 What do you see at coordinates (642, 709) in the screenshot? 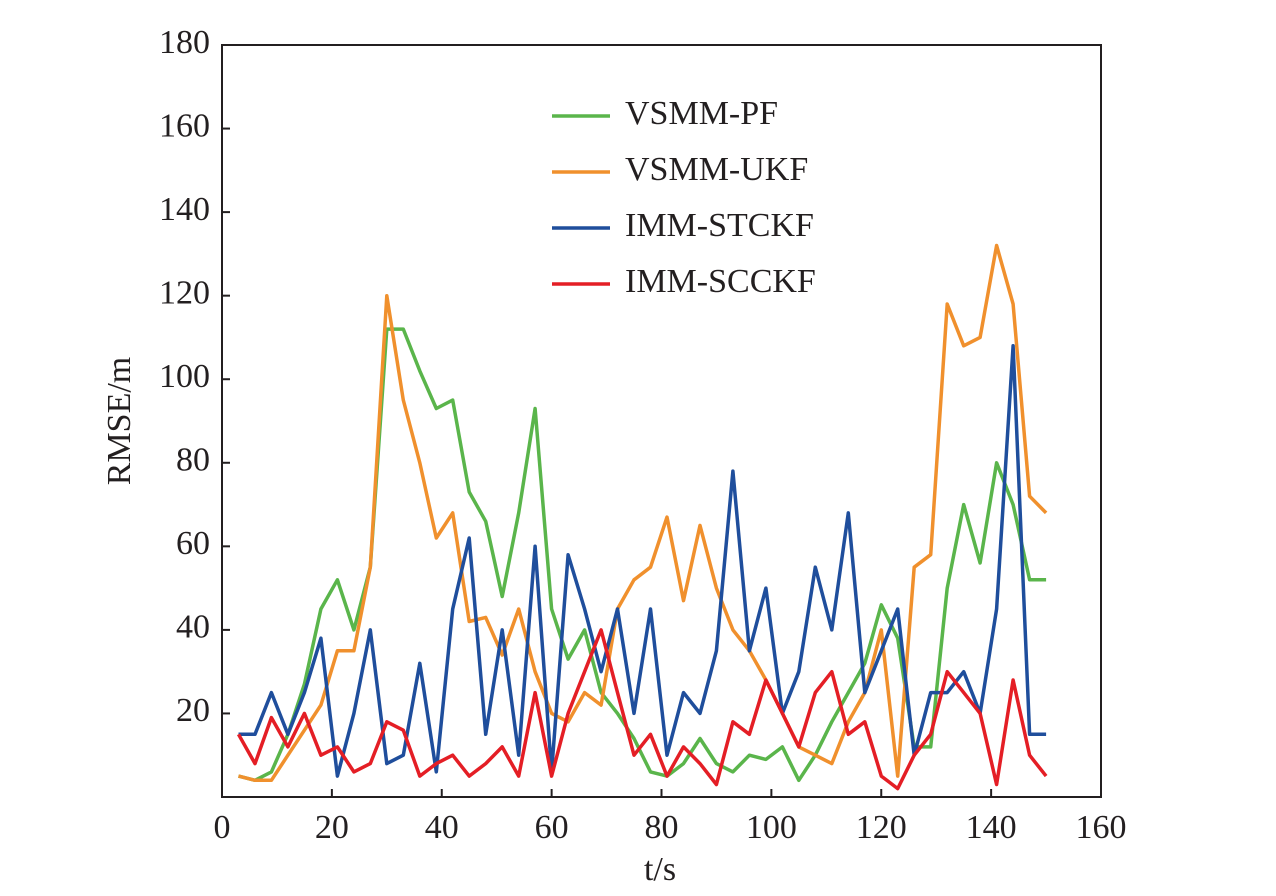
I see `series-line` at bounding box center [642, 709].